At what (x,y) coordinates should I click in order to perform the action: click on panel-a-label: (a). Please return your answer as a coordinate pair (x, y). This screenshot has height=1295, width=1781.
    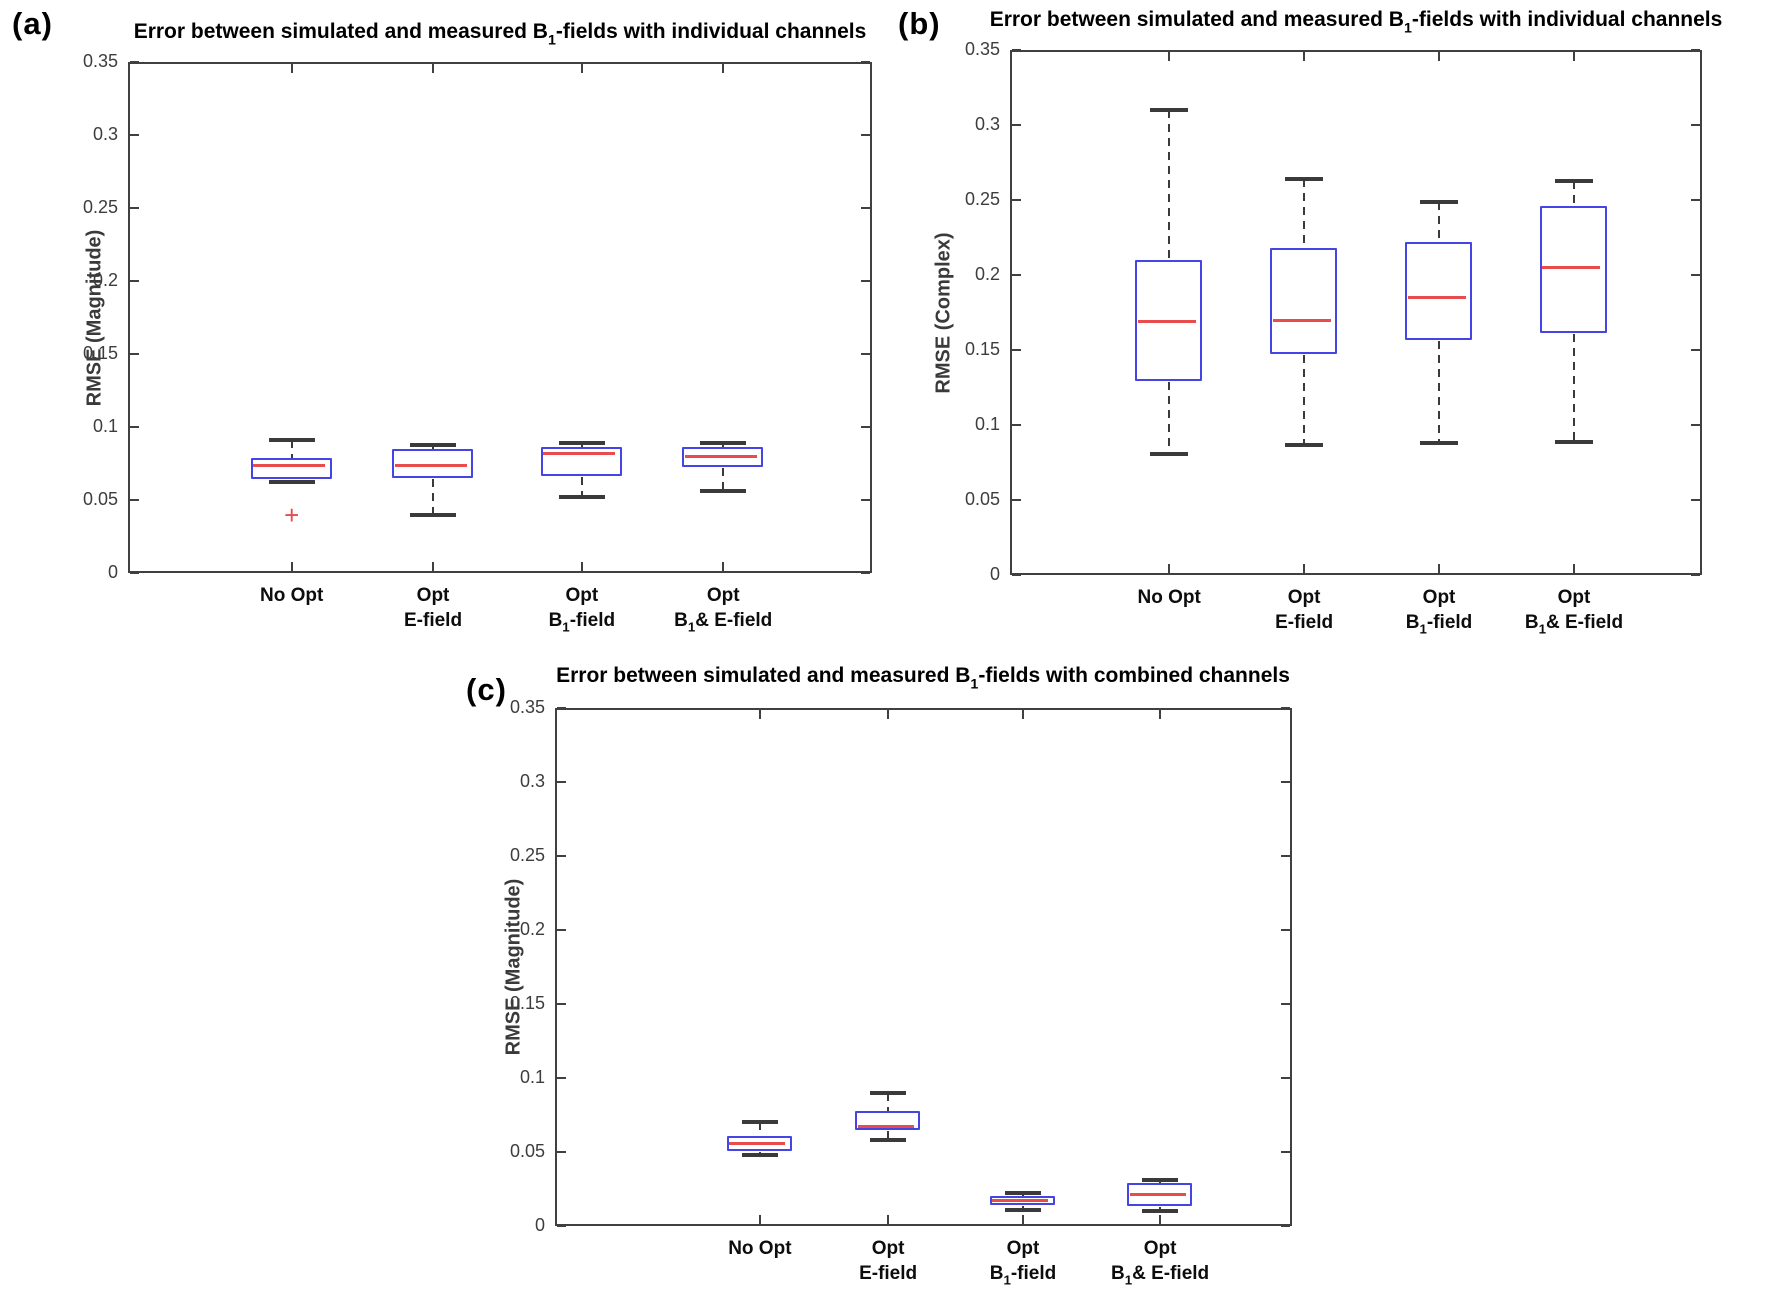
    Looking at the image, I should click on (32, 23).